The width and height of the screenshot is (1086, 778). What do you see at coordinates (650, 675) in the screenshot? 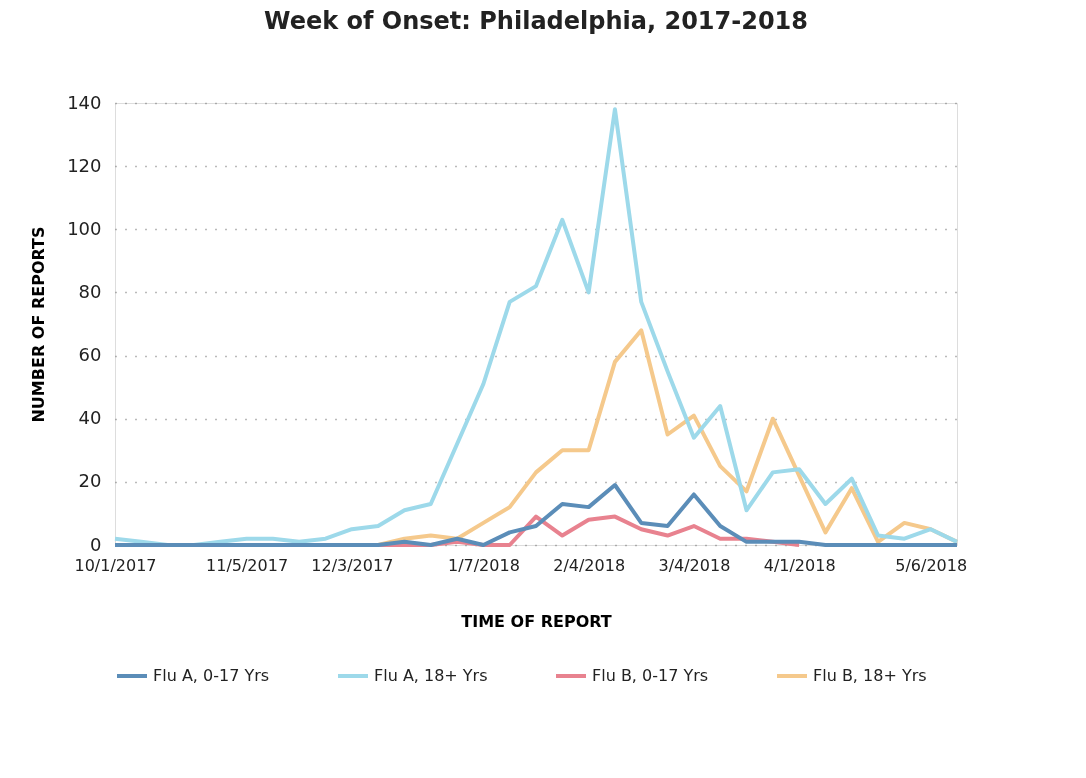
I see `legend-label: Flu B, 0-17 Yrs` at bounding box center [650, 675].